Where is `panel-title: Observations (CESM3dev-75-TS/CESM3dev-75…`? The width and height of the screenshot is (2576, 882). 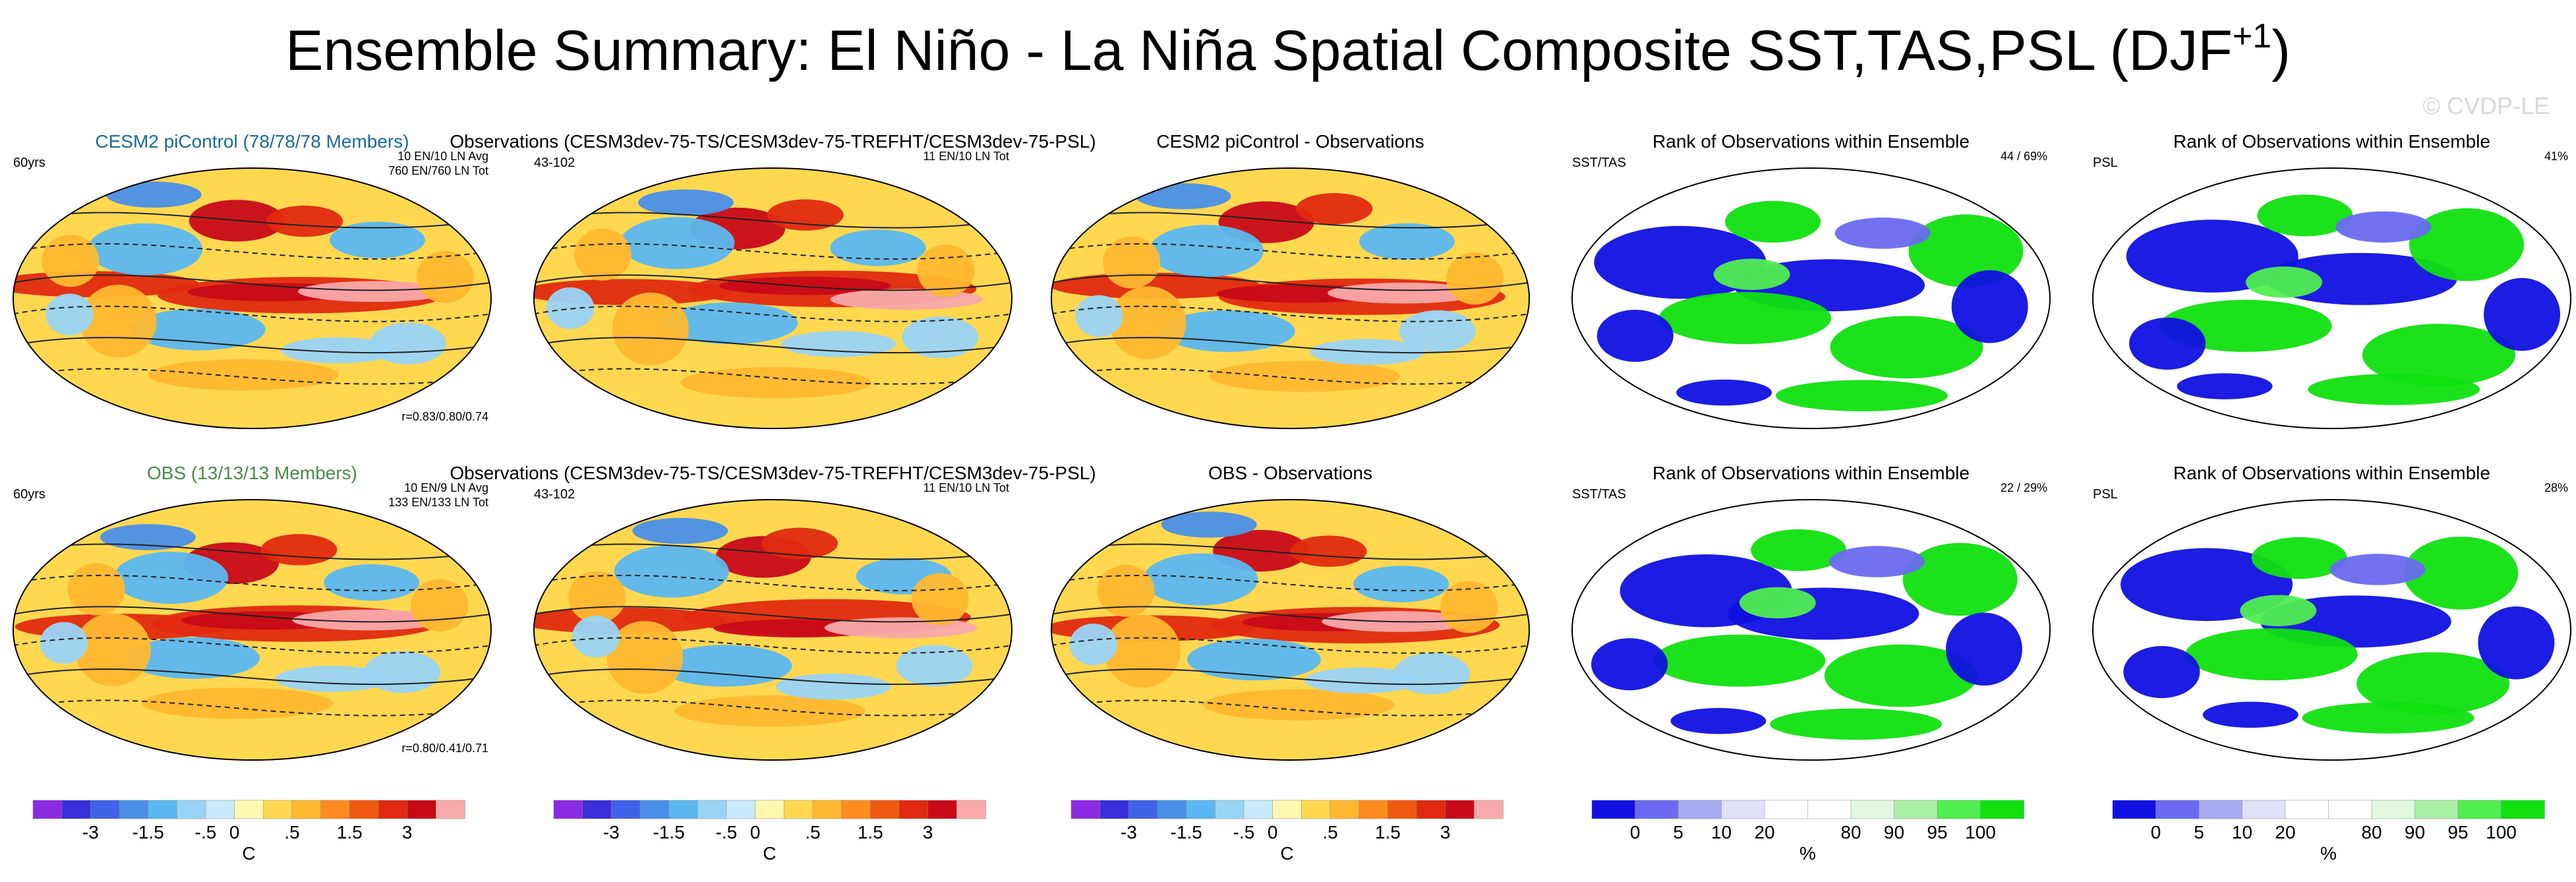
panel-title: Observations (CESM3dev-75-TS/CESM3dev-75… is located at coordinates (773, 473).